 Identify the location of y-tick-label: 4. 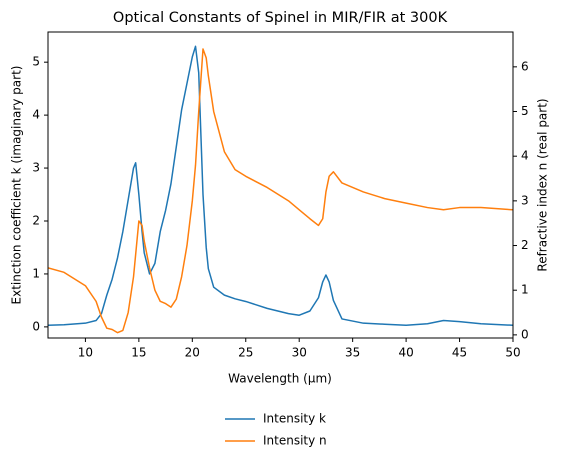
(36, 115).